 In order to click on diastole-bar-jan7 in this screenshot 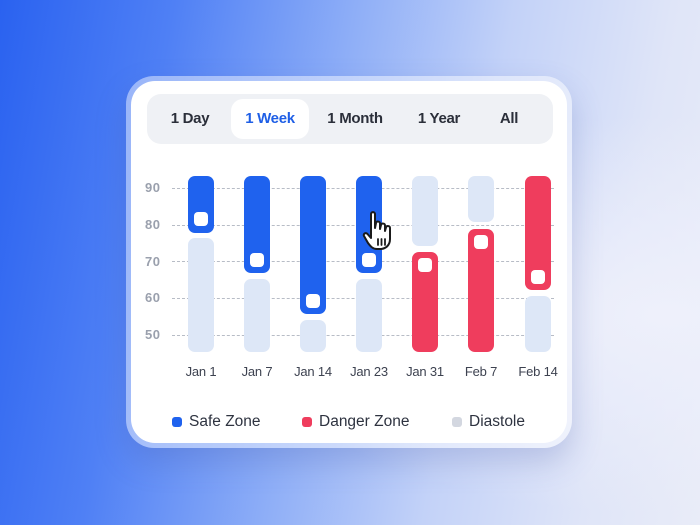, I will do `click(257, 315)`.